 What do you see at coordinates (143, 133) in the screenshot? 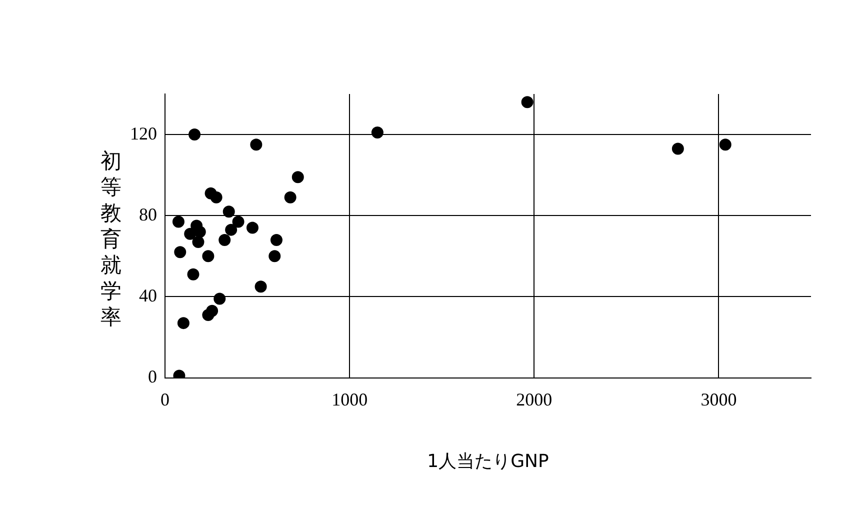
I see `y-tick-label: 120` at bounding box center [143, 133].